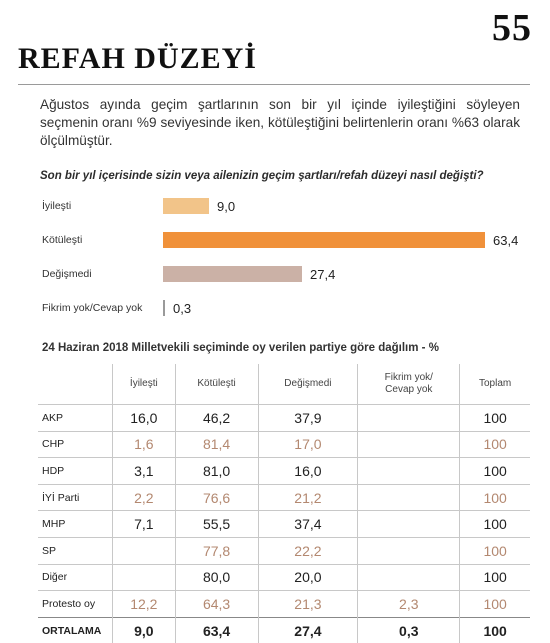 This screenshot has width=550, height=643. What do you see at coordinates (216, 524) in the screenshot?
I see `table-cell: 55,5` at bounding box center [216, 524].